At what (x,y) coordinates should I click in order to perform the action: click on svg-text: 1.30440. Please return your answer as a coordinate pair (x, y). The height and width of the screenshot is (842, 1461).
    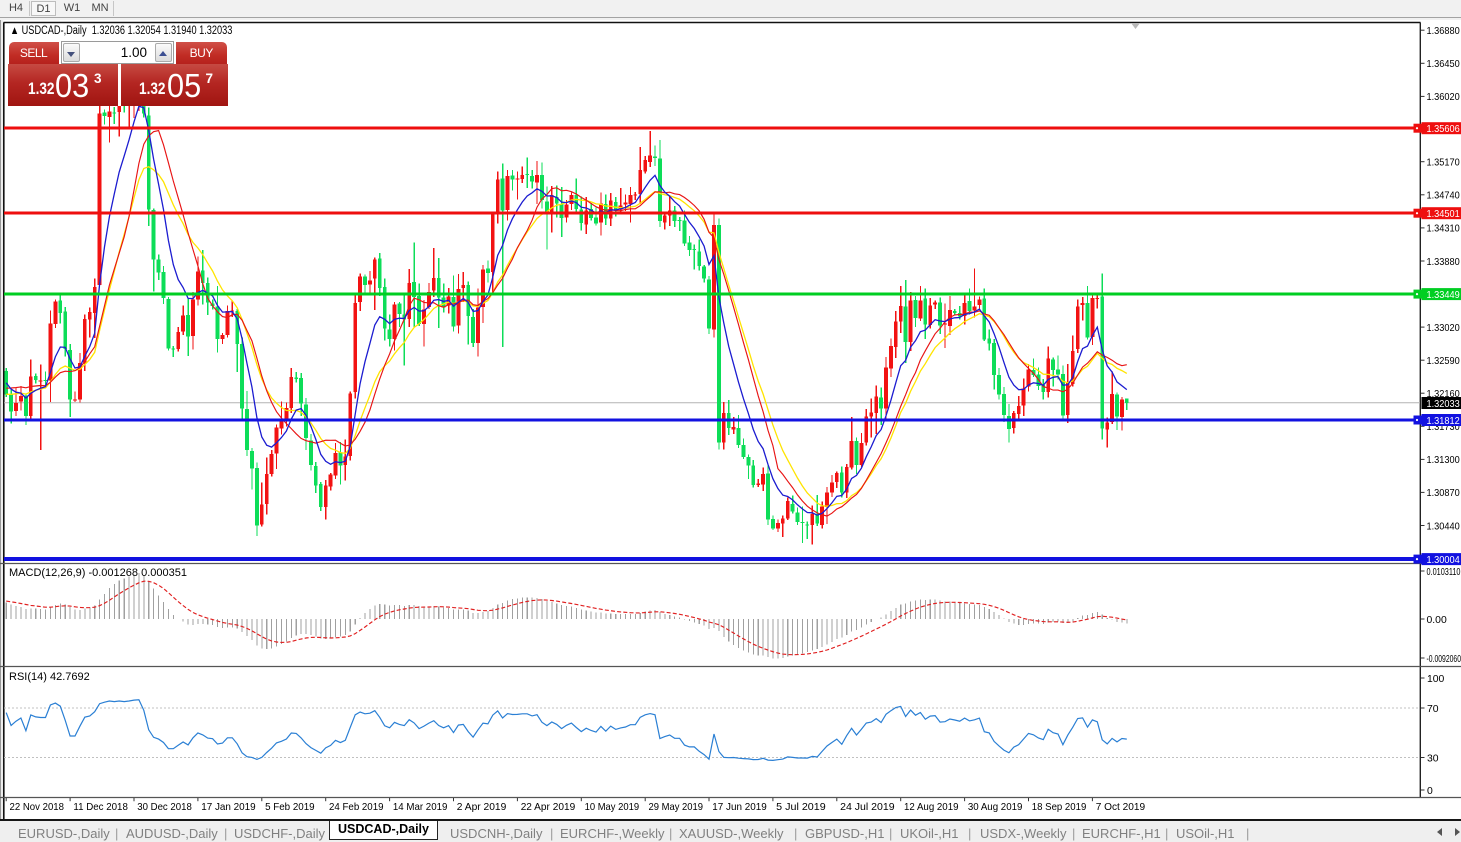
    Looking at the image, I should click on (1443, 526).